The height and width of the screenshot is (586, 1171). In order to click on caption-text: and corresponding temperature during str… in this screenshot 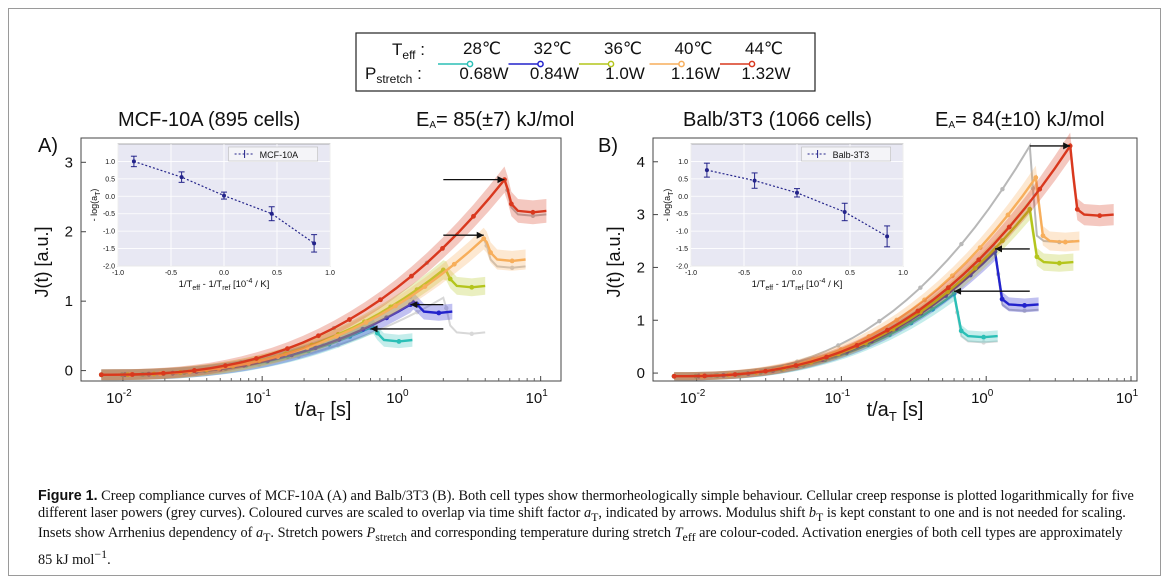, I will do `click(541, 533)`.